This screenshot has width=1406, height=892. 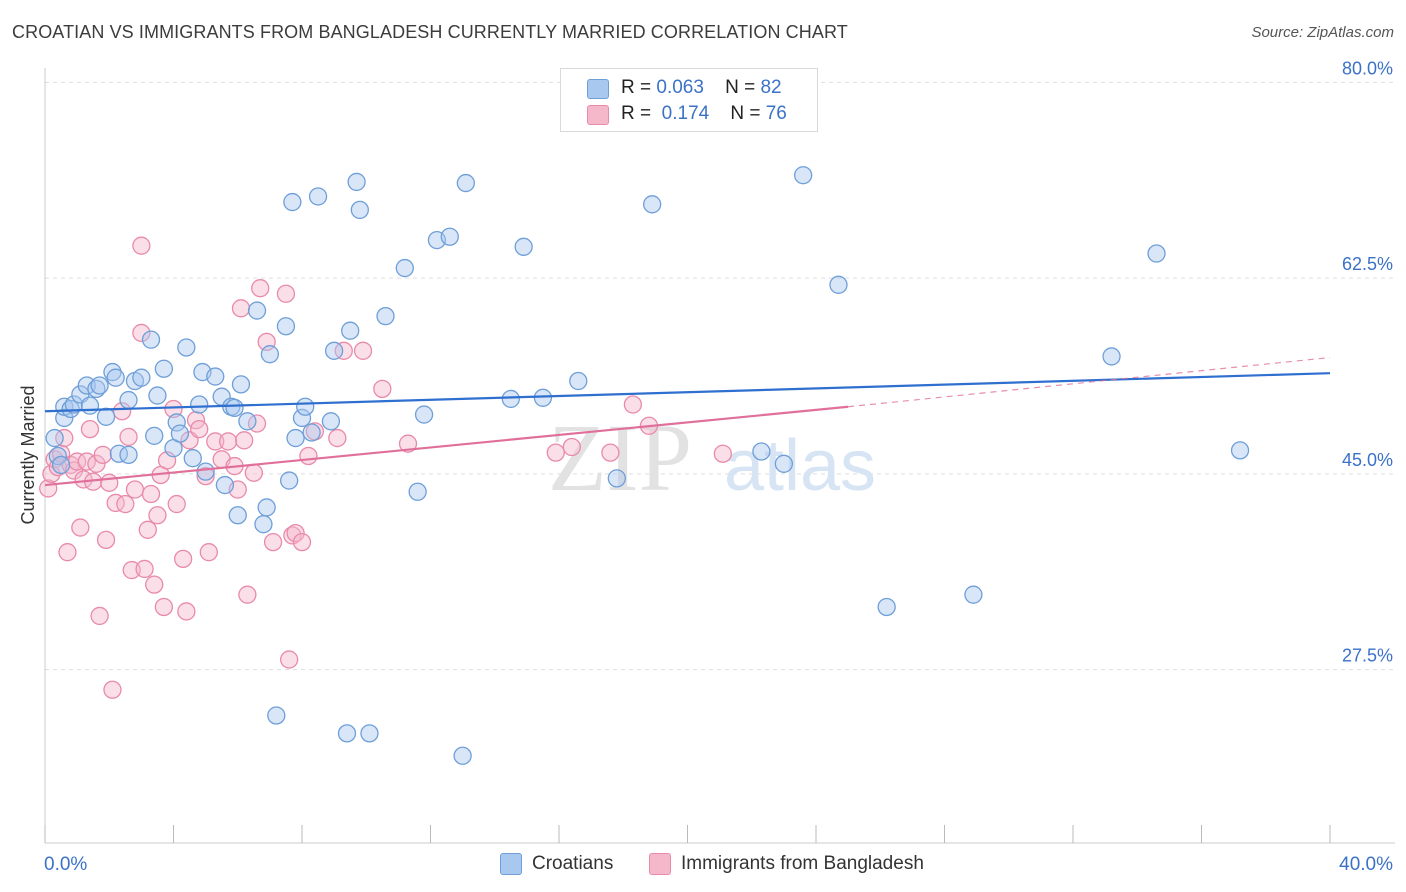 What do you see at coordinates (1367, 264) in the screenshot?
I see `y-tick-label: 62.5%` at bounding box center [1367, 264].